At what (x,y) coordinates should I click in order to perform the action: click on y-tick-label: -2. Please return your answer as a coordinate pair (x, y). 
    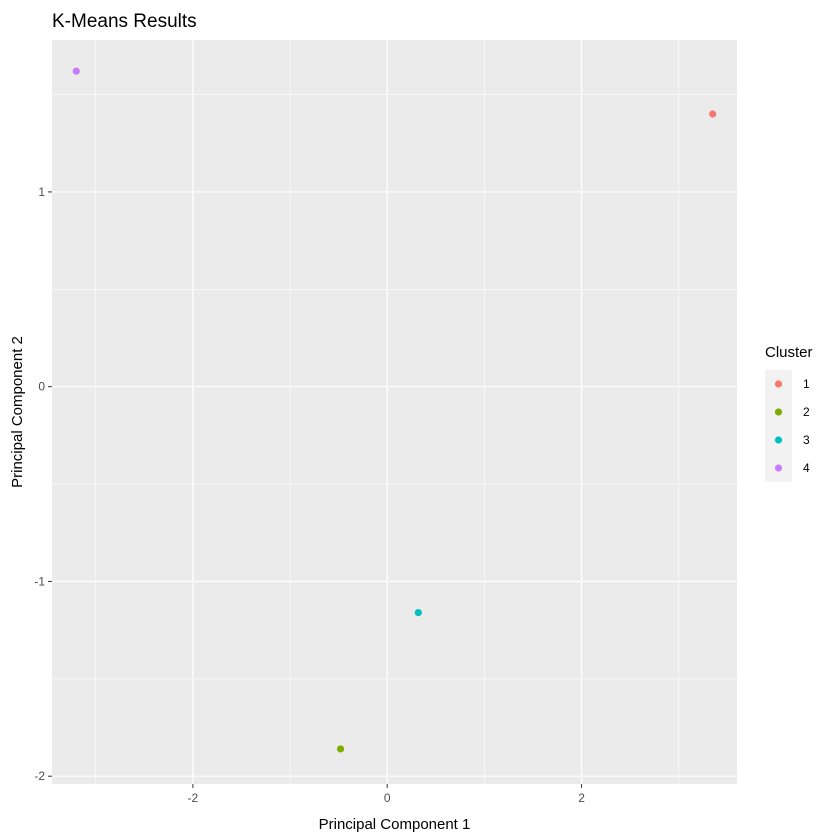
    Looking at the image, I should click on (39, 776).